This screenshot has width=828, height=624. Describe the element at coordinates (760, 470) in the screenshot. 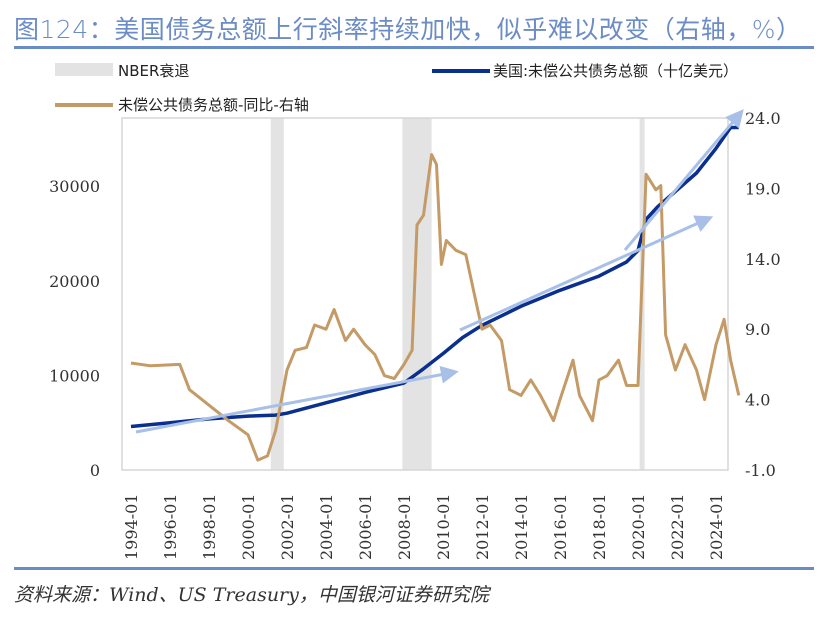

I see `right-tick-label: -1.0` at that location.